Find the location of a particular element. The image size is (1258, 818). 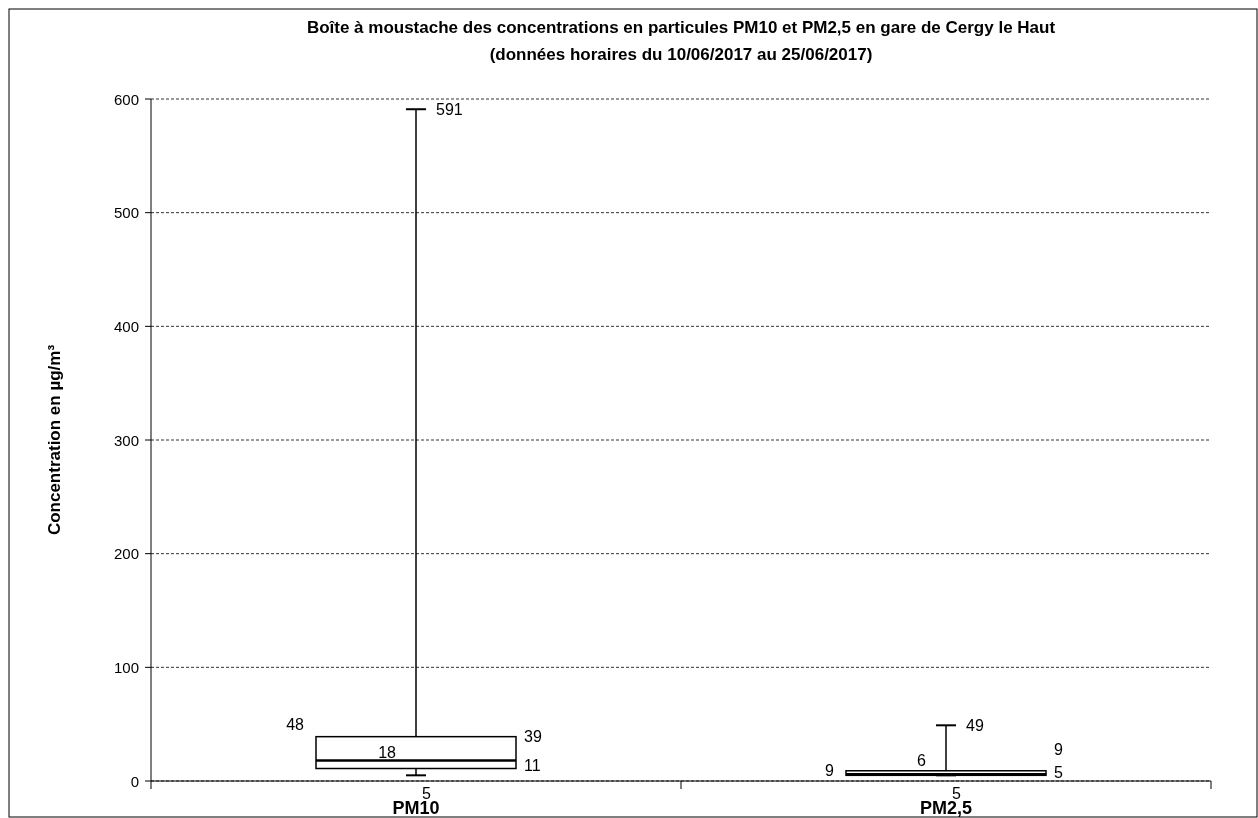

annotation: 591 is located at coordinates (449, 109).